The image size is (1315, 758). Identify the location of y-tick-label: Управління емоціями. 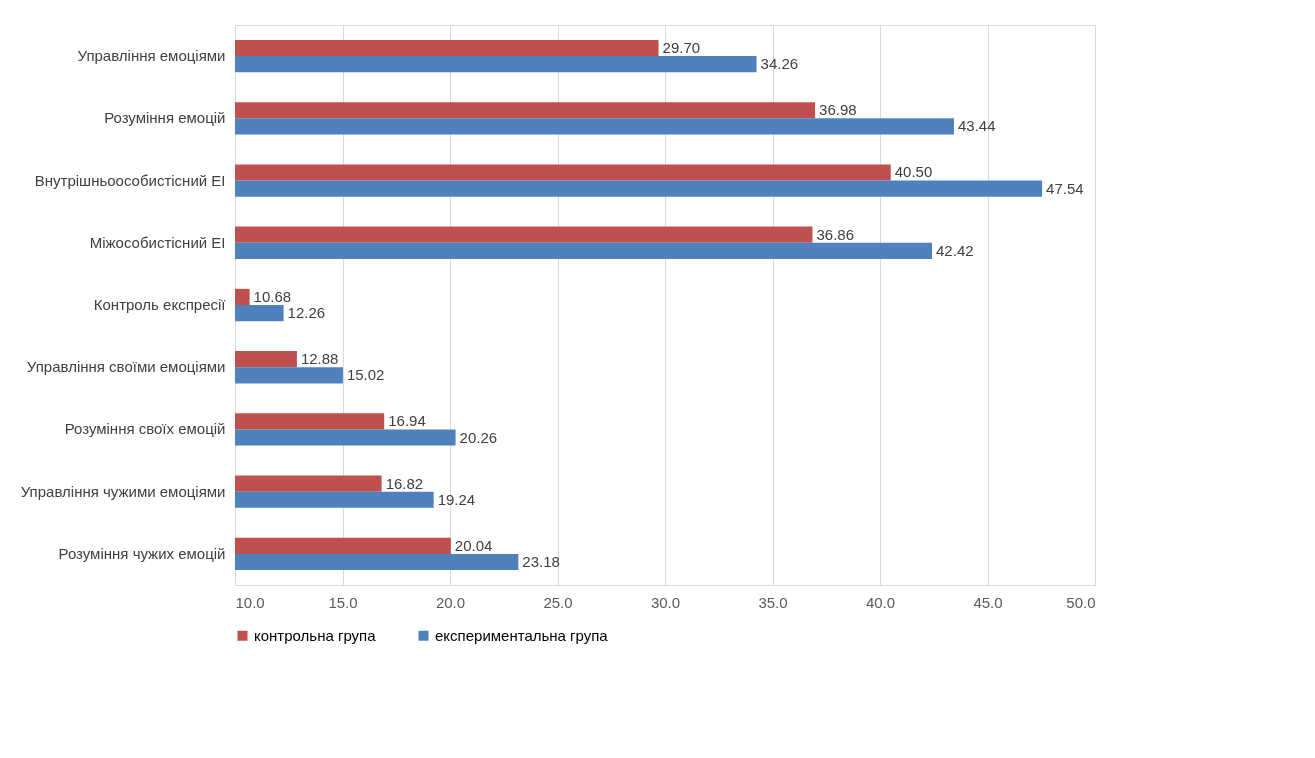
(151, 56).